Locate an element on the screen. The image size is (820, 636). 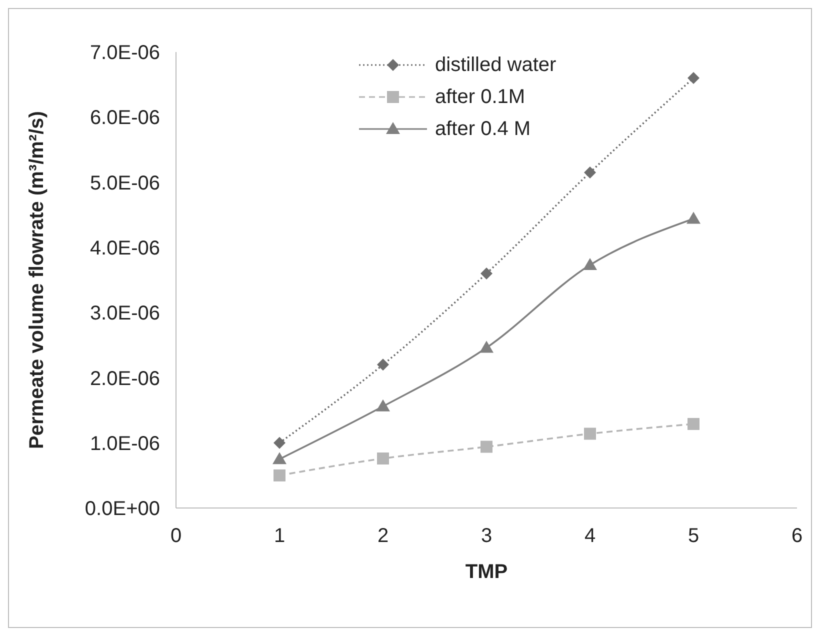
x-axis-title: TMP is located at coordinates (486, 572).